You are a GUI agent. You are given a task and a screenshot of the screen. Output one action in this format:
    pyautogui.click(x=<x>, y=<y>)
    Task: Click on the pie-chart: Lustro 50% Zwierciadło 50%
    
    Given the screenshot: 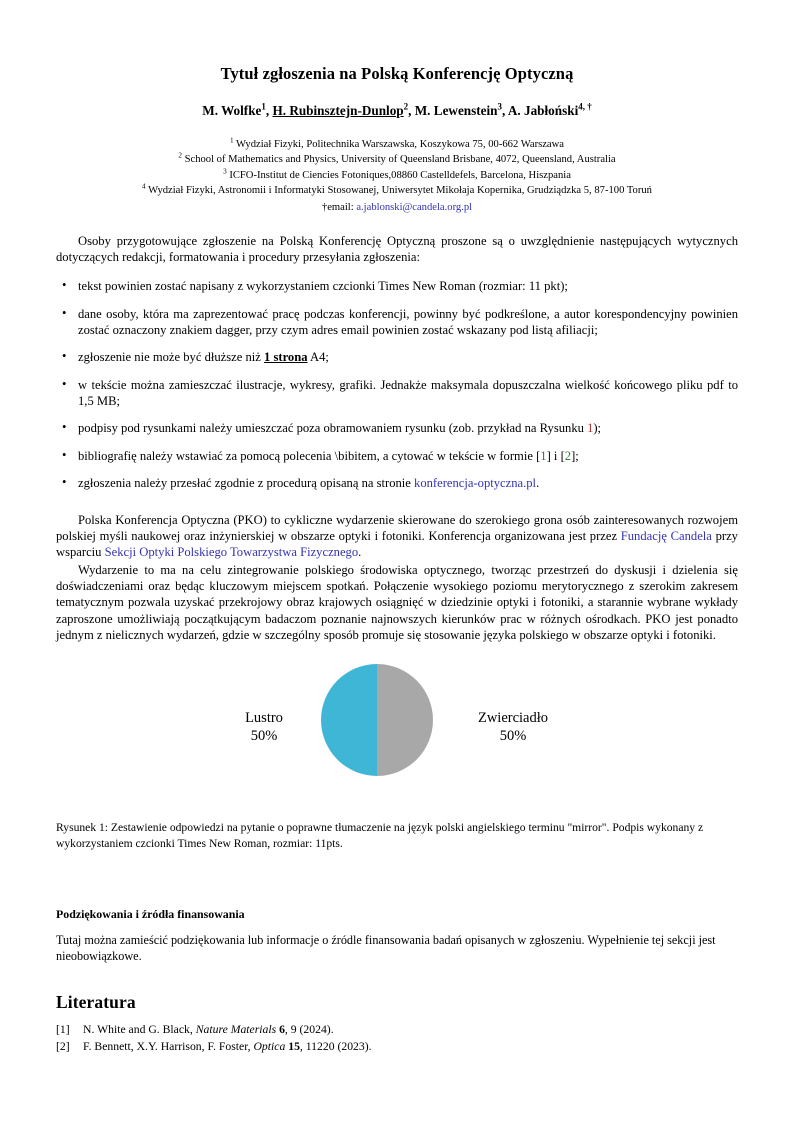 What is the action you would take?
    pyautogui.click(x=397, y=727)
    